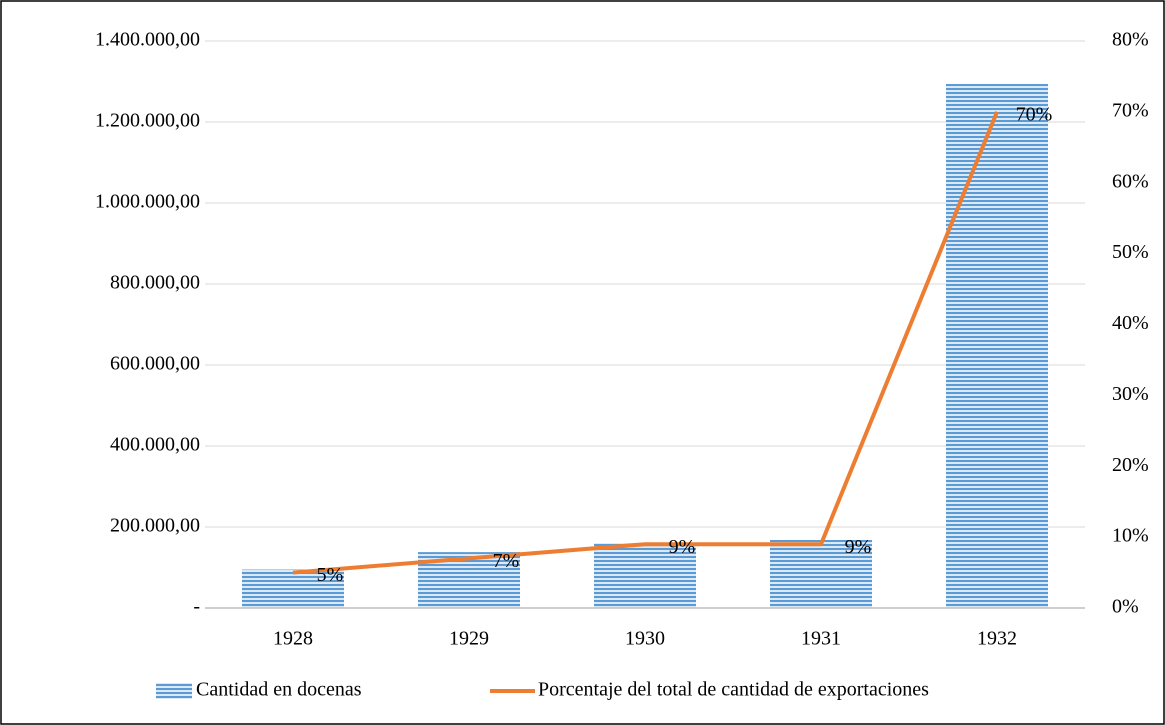  I want to click on x-tick-label: 1931, so click(821, 639).